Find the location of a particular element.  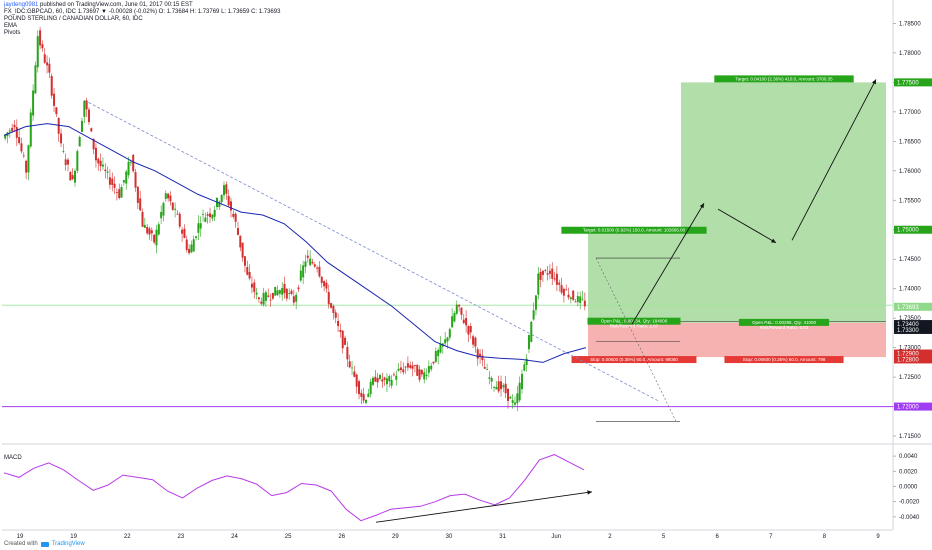

study-ema: EMA is located at coordinates (11, 26).